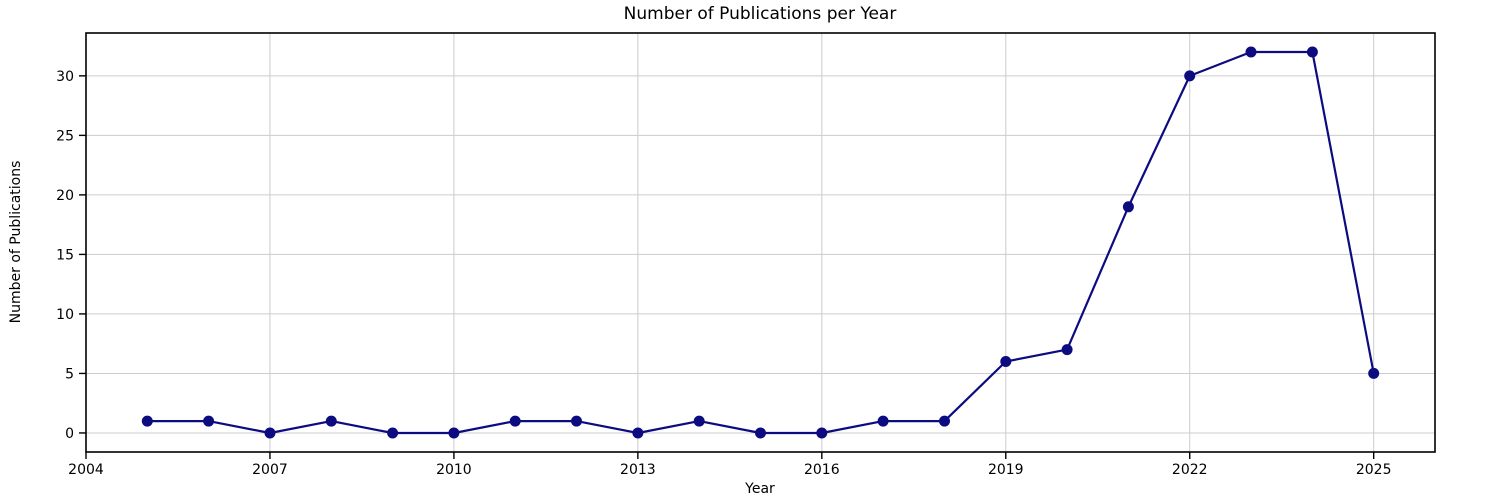  I want to click on y-tick-label: 0, so click(69, 434).